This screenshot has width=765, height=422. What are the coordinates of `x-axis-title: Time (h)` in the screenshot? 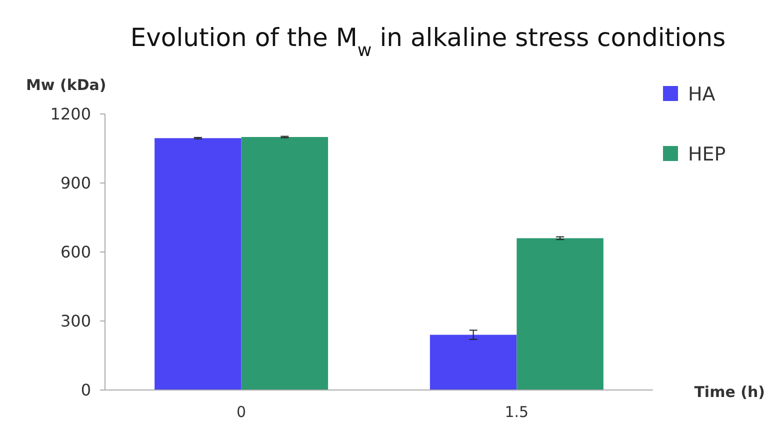 It's located at (729, 392).